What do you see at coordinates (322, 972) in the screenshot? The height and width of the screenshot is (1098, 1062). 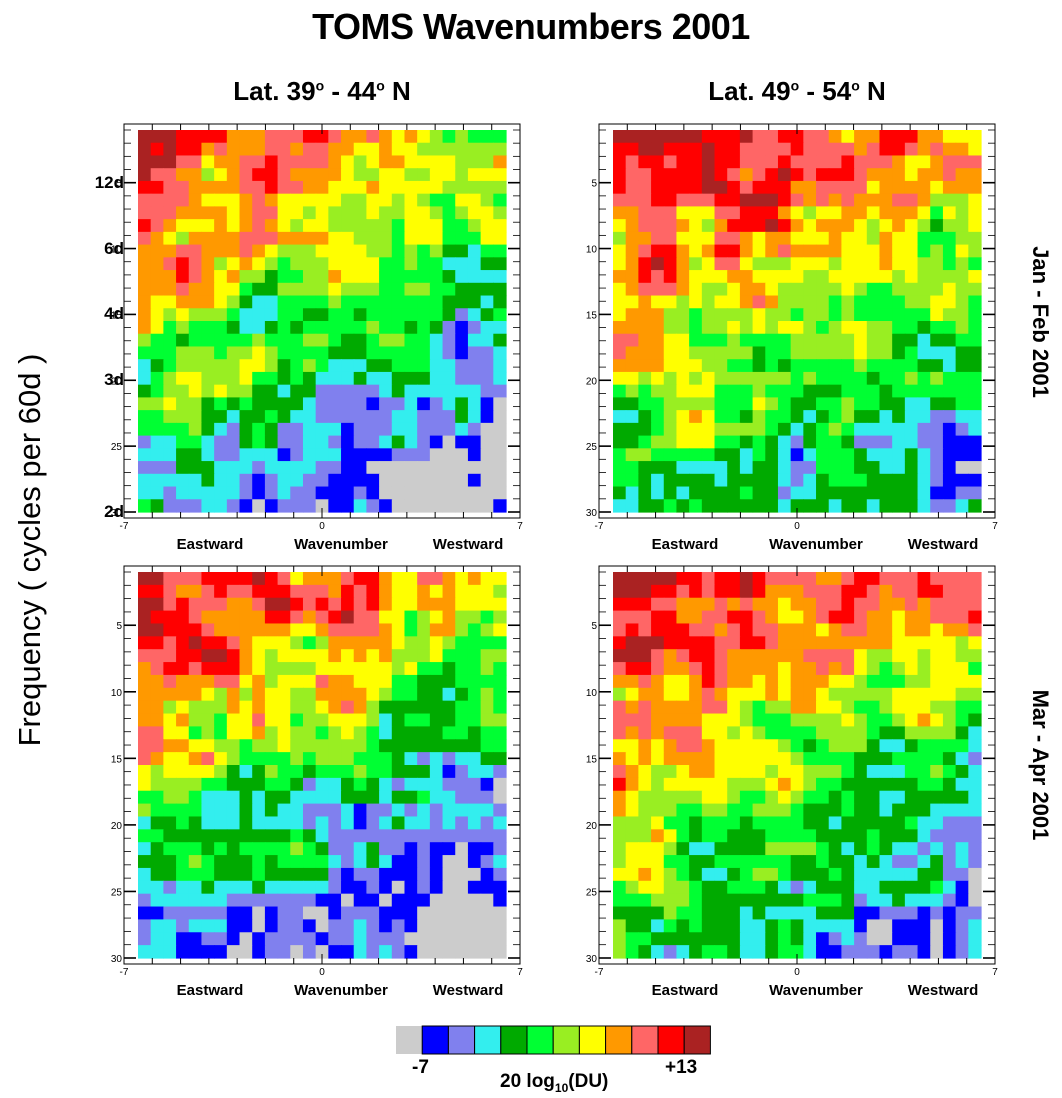 I see `x-tick-label: 0` at bounding box center [322, 972].